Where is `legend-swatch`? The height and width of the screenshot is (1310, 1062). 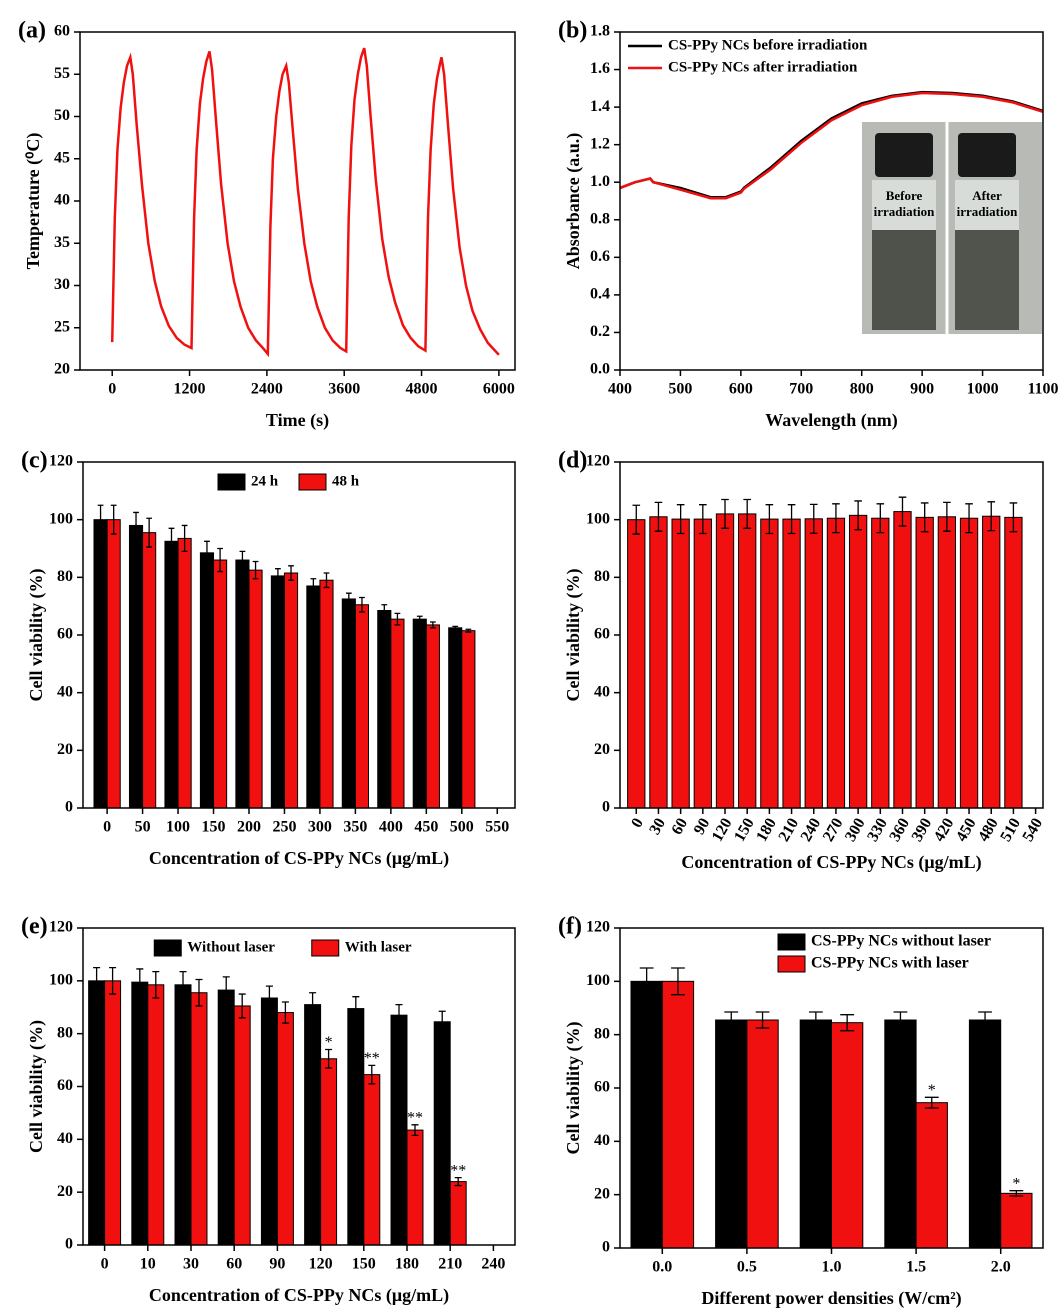
legend-swatch is located at coordinates (325, 948).